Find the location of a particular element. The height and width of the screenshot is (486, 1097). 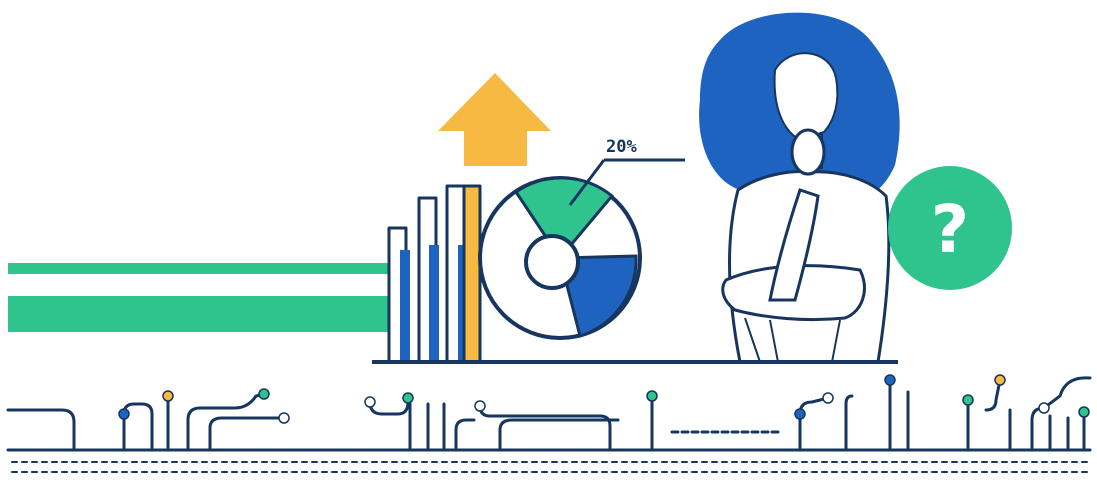

speed-stripe-thick is located at coordinates (198, 314).